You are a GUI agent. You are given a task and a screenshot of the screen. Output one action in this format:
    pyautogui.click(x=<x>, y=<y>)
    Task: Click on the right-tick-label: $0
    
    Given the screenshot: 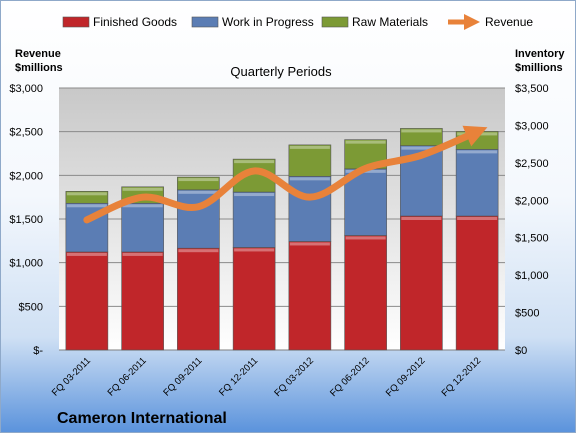 What is the action you would take?
    pyautogui.click(x=521, y=351)
    